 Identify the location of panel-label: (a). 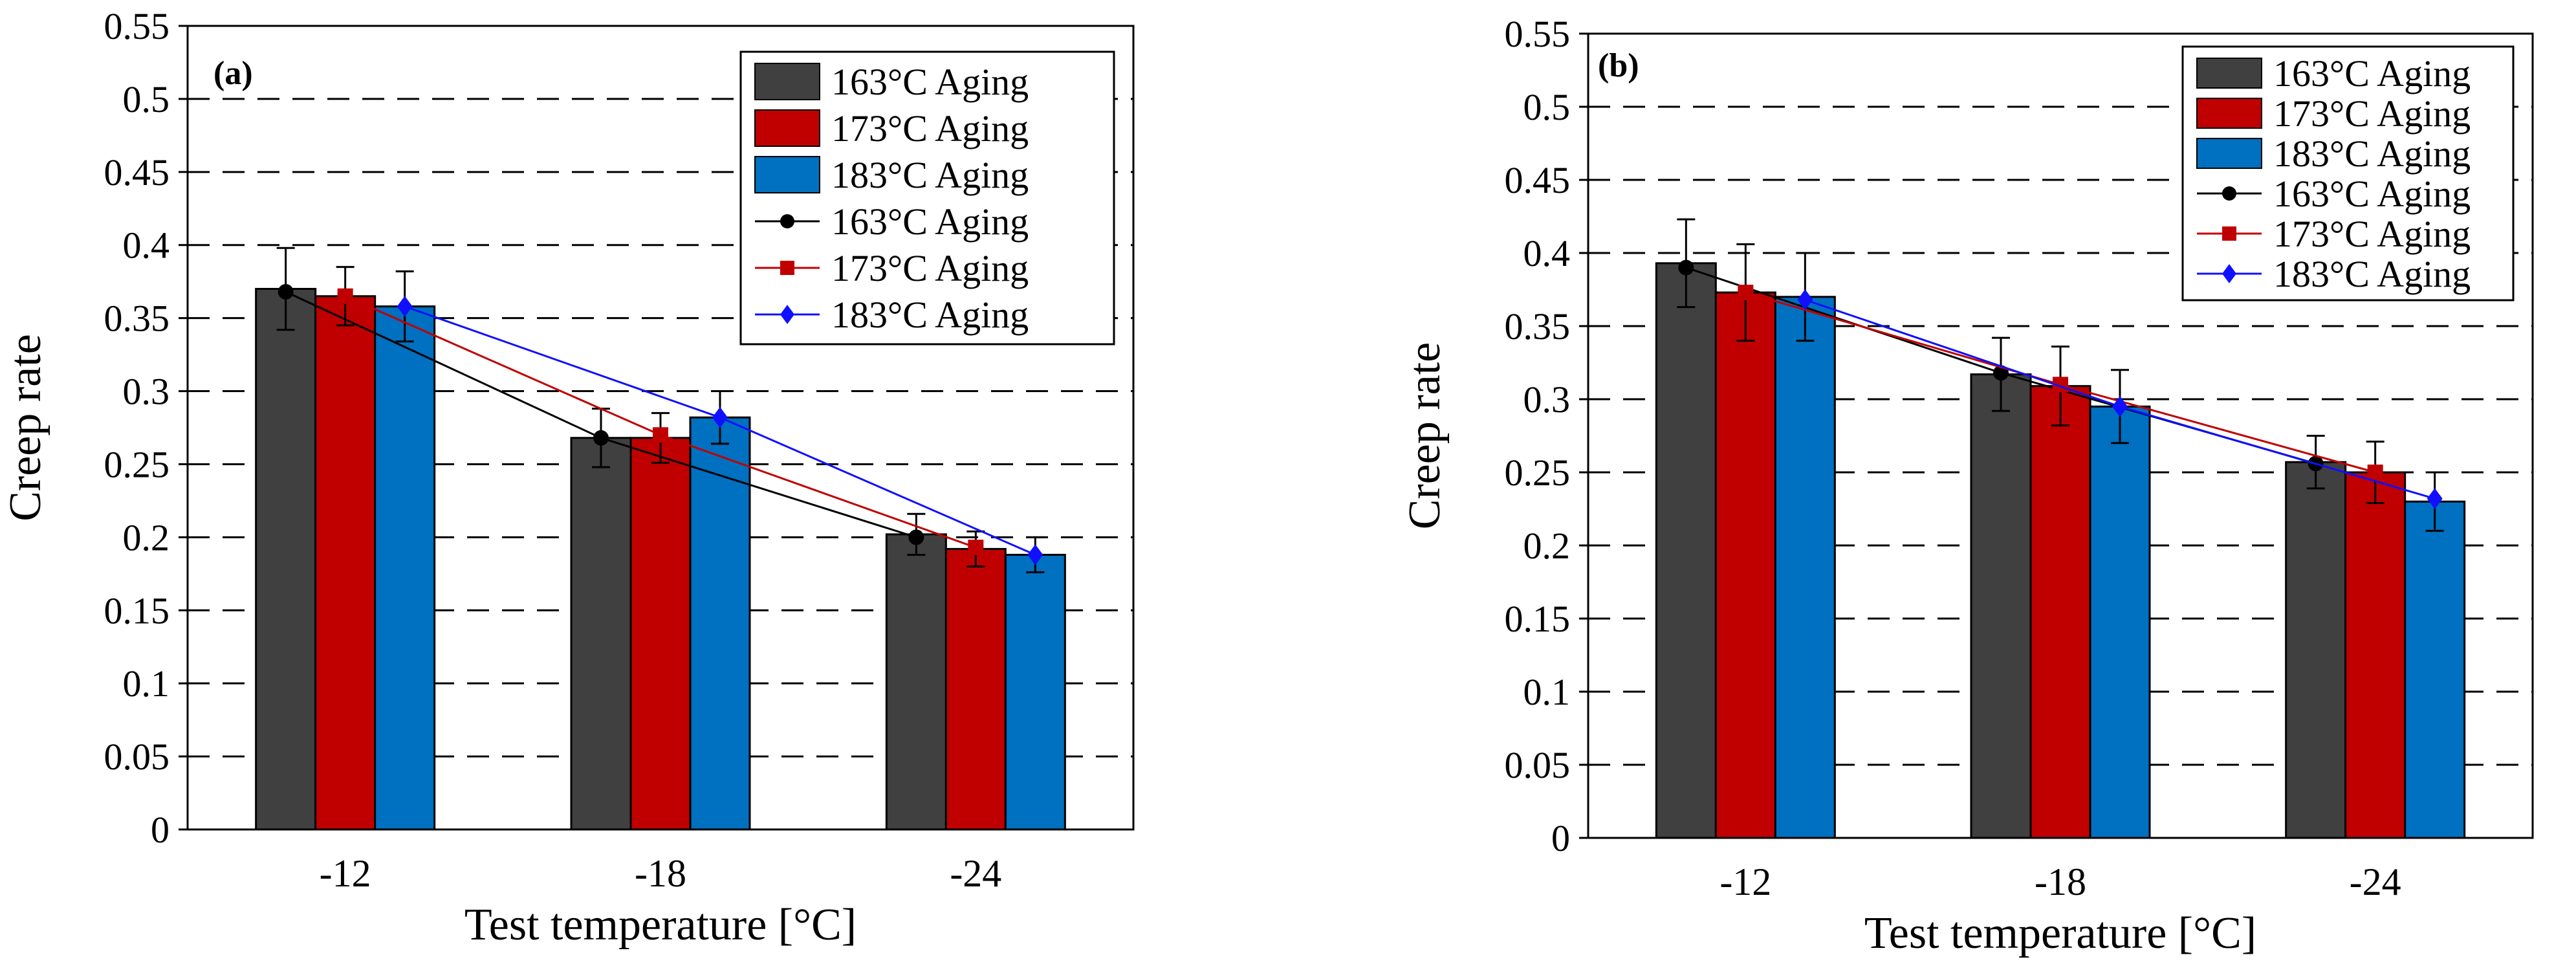
(233, 73).